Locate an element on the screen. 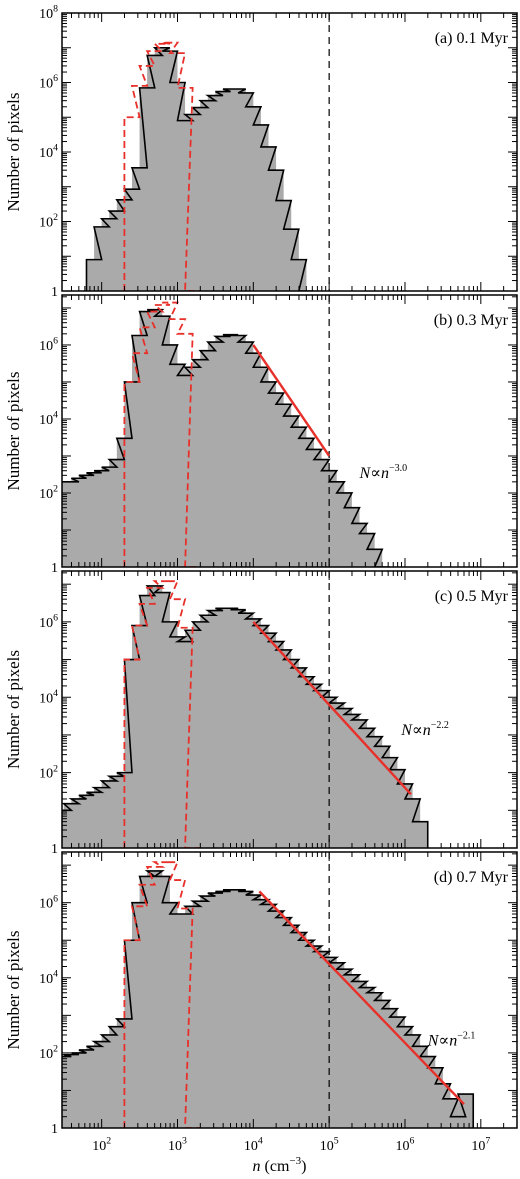  panel-label: (c) 0.5 Myr is located at coordinates (472, 596).